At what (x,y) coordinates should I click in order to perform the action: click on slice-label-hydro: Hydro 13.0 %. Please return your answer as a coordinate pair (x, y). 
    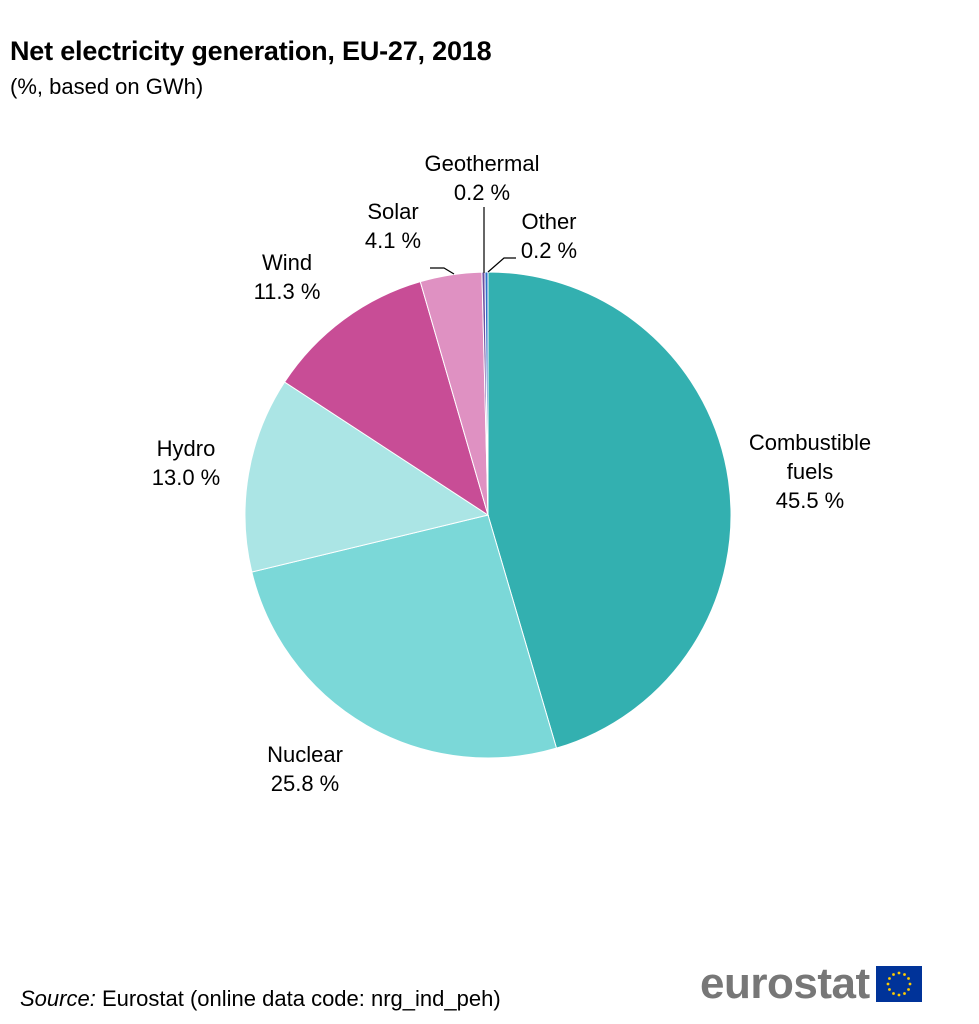
    Looking at the image, I should click on (186, 463).